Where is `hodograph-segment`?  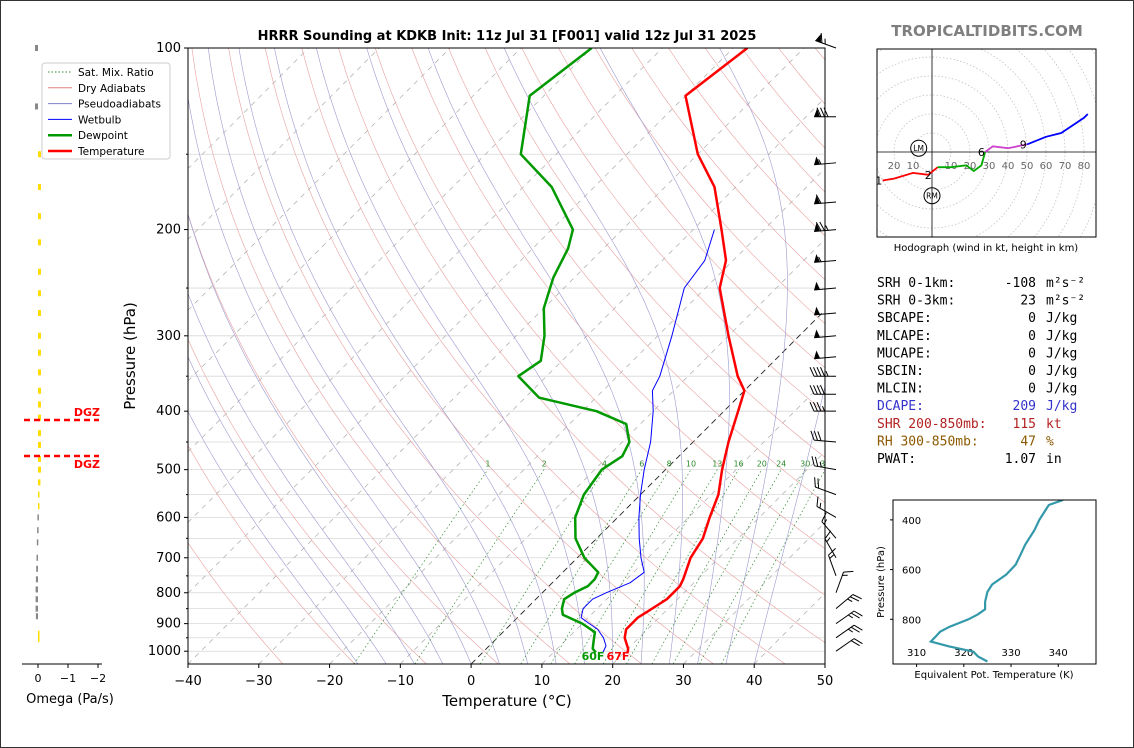 hodograph-segment is located at coordinates (910, 174).